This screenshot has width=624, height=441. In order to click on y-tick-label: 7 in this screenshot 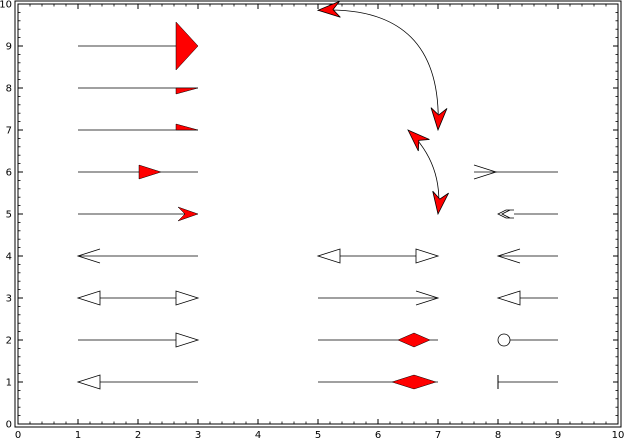, I will do `click(9, 131)`.